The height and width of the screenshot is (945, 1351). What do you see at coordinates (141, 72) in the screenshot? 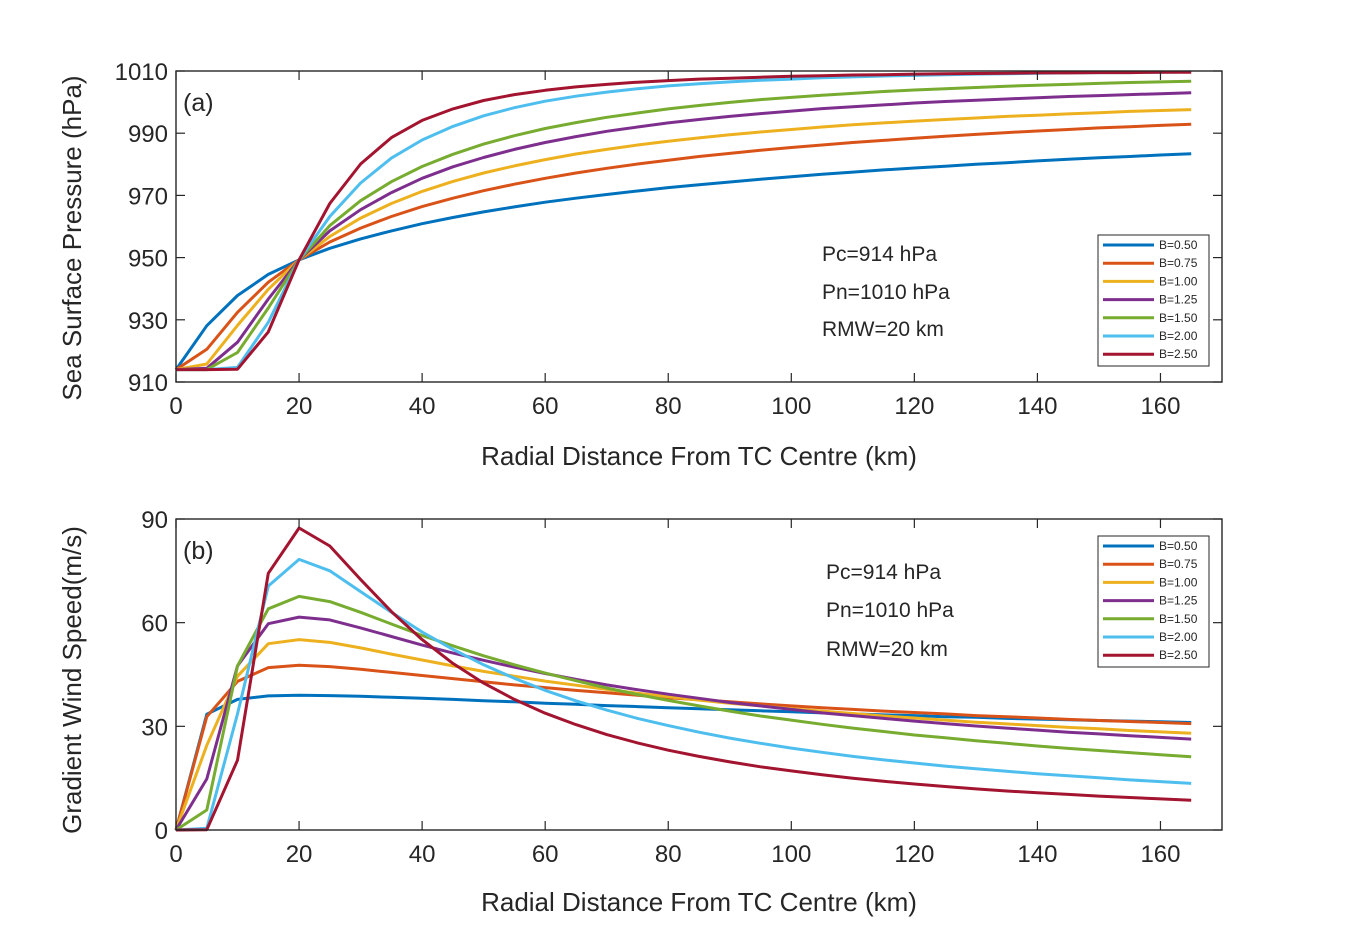
I see `y-tick-label: 1010` at bounding box center [141, 72].